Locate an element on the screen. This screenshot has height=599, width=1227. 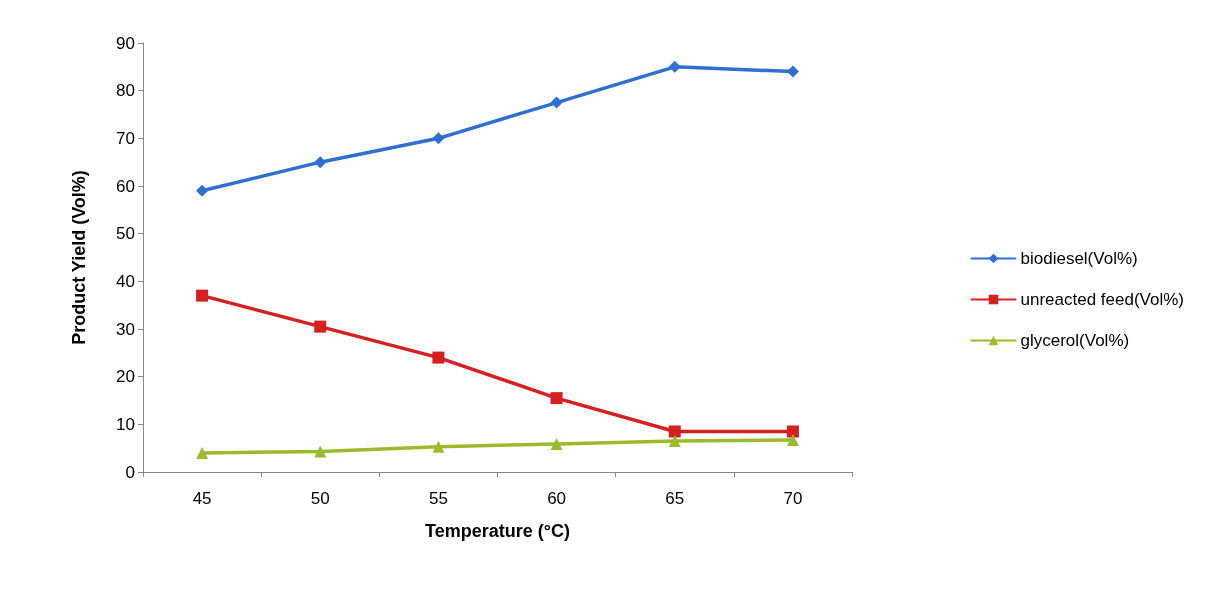
x-tick-label: 55 is located at coordinates (438, 498).